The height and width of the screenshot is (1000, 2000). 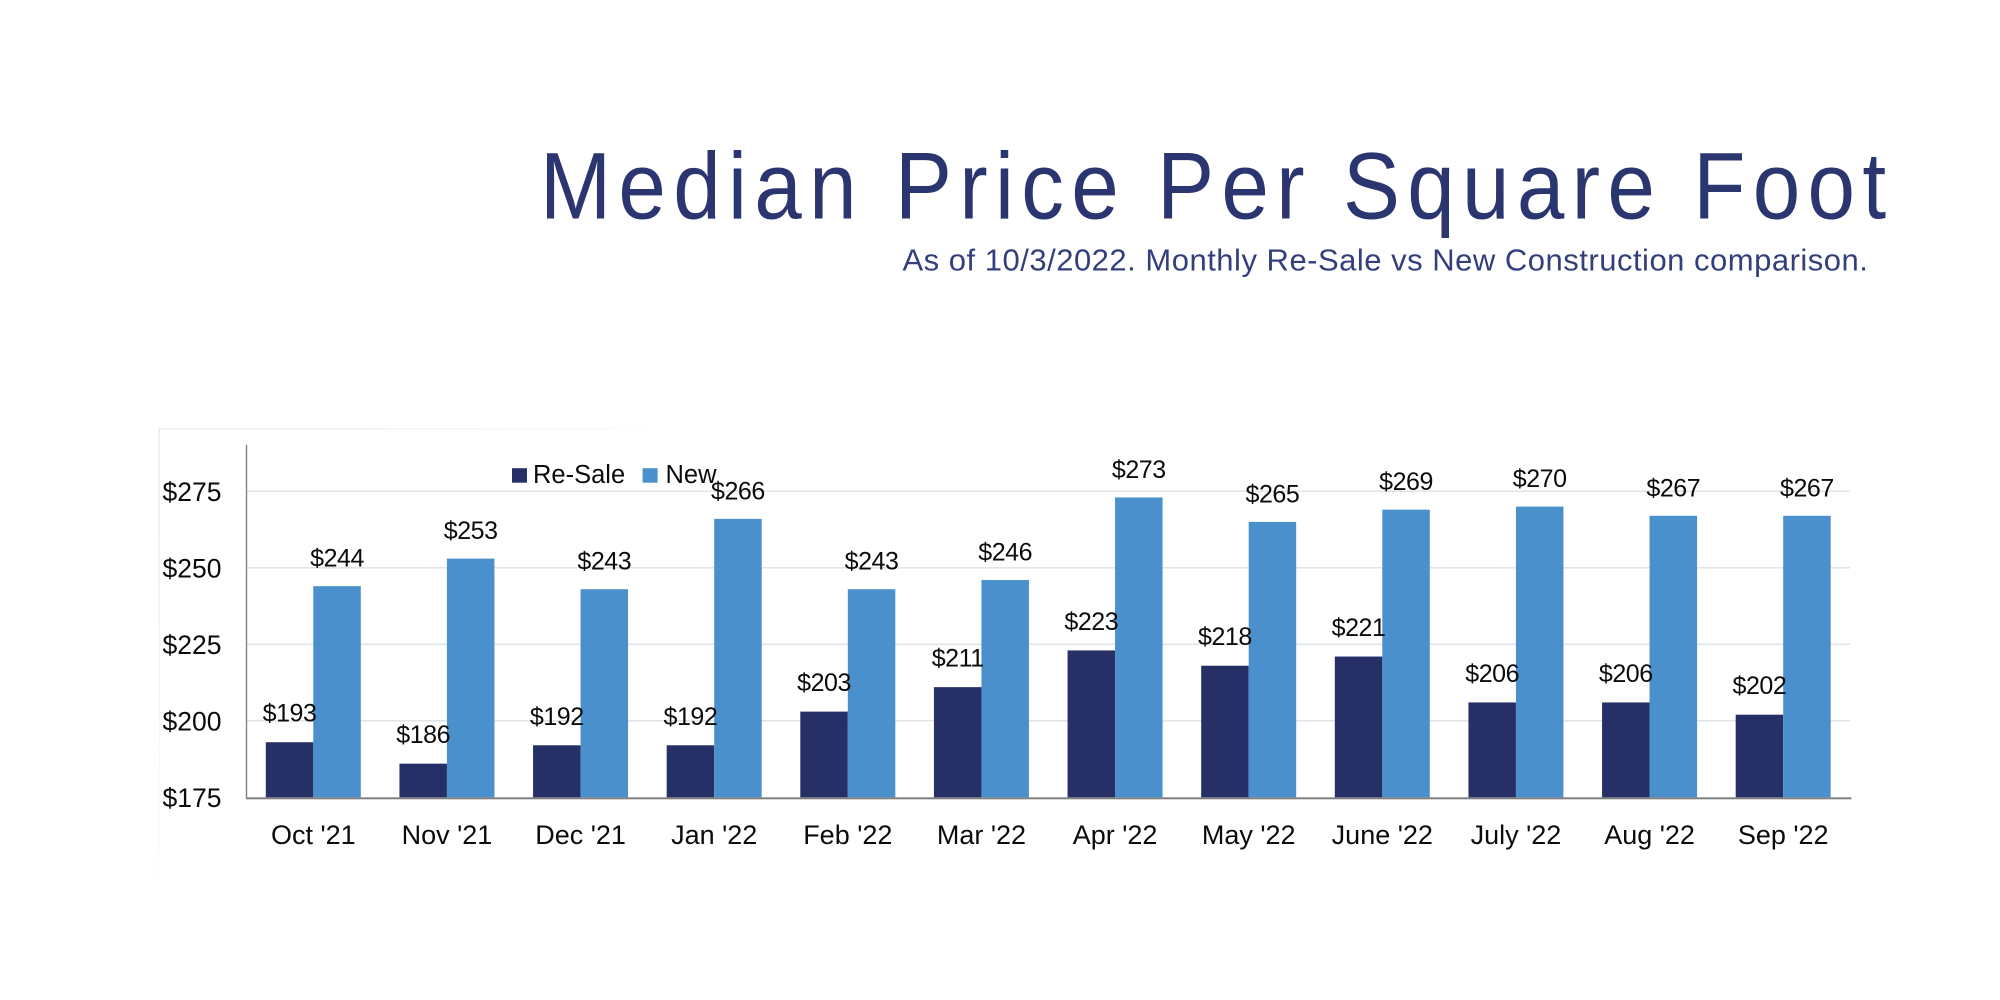 What do you see at coordinates (192, 722) in the screenshot?
I see `svg-text: $200` at bounding box center [192, 722].